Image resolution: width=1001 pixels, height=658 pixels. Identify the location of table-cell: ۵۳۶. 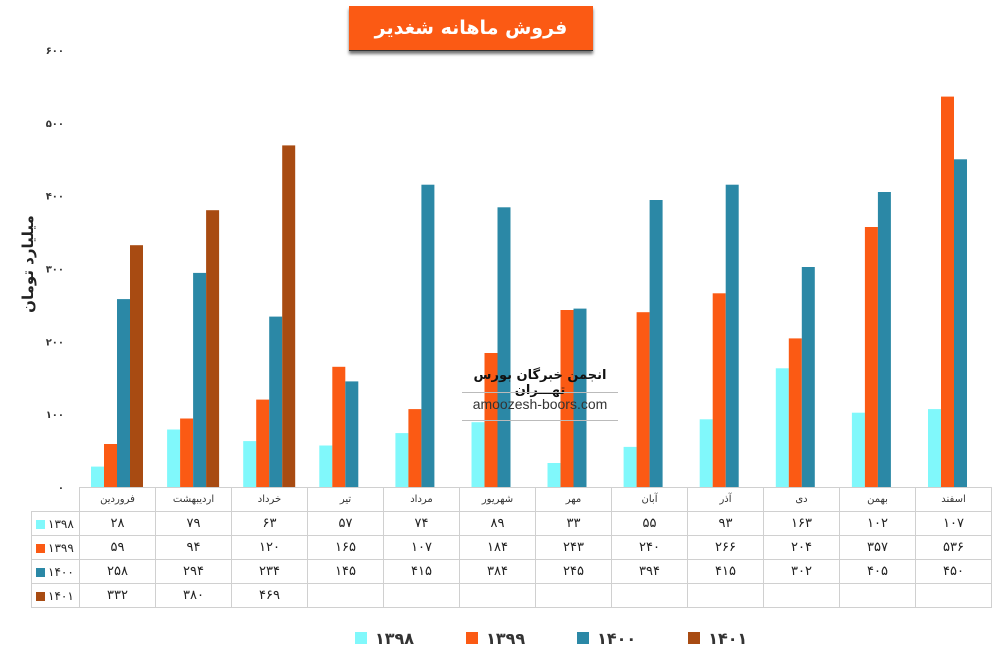
(953, 547).